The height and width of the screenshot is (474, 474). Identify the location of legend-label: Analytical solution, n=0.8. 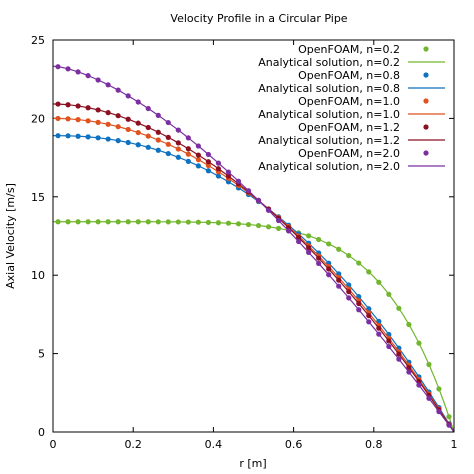
(329, 88).